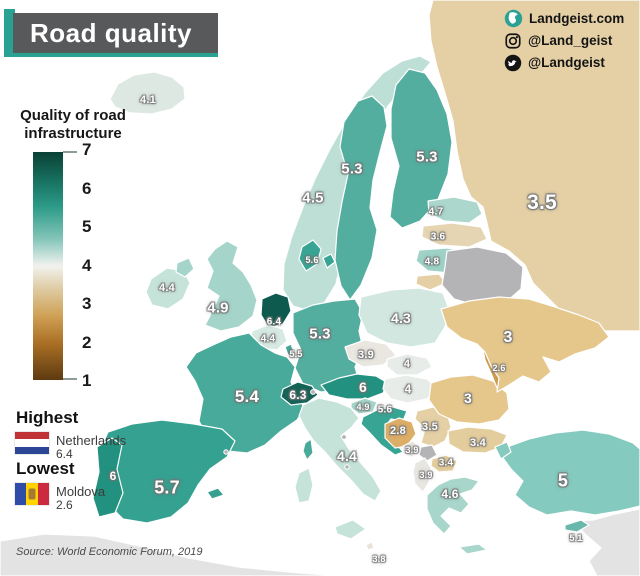 The height and width of the screenshot is (576, 640). What do you see at coordinates (48, 266) in the screenshot?
I see `legend-gradient-bar` at bounding box center [48, 266].